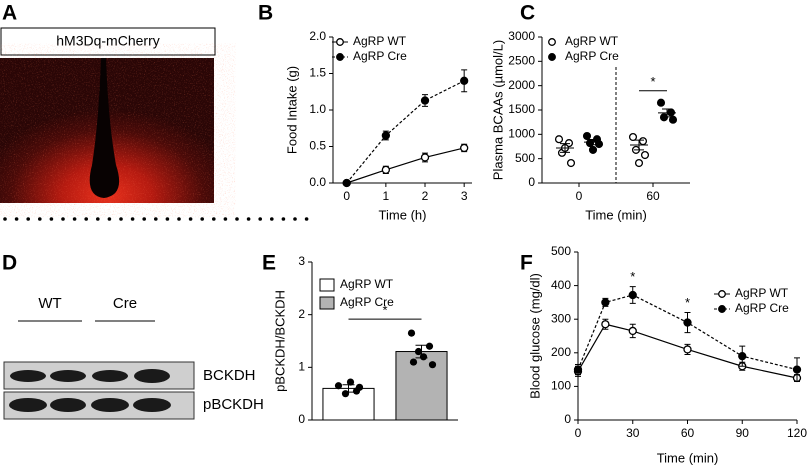  I want to click on y-tick-label: 1.5, so click(317, 73).